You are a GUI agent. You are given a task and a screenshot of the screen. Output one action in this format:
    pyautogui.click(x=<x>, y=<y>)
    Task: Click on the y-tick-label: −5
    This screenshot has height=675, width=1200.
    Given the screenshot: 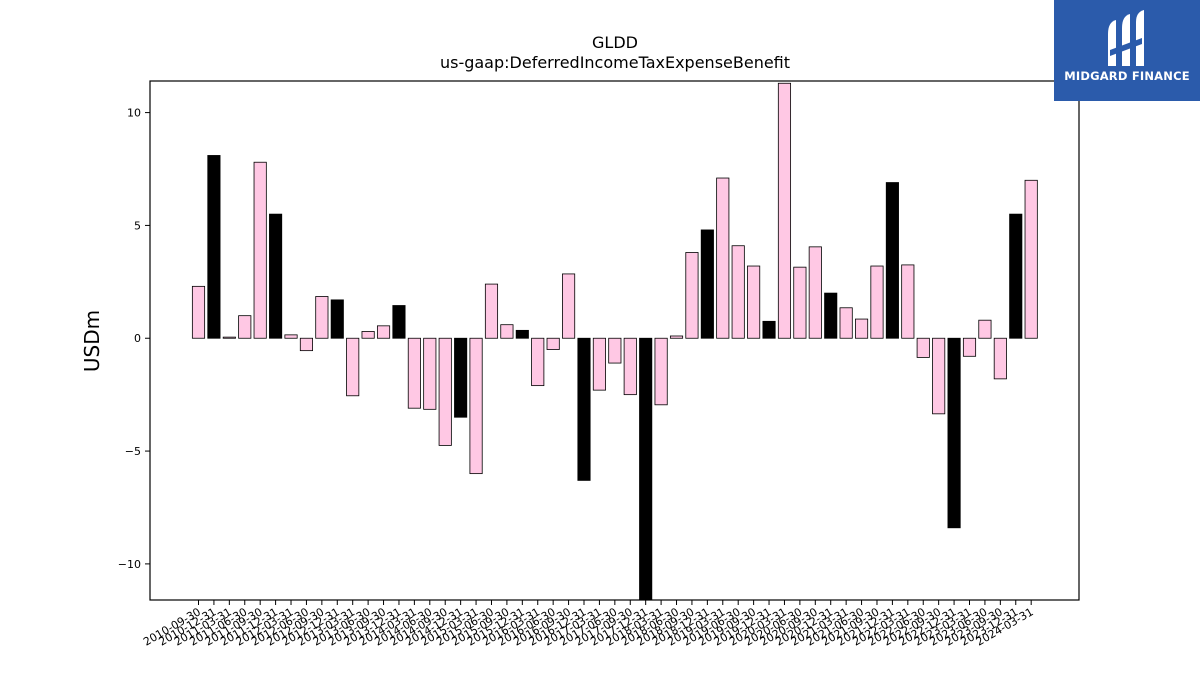 What is the action you would take?
    pyautogui.click(x=133, y=451)
    